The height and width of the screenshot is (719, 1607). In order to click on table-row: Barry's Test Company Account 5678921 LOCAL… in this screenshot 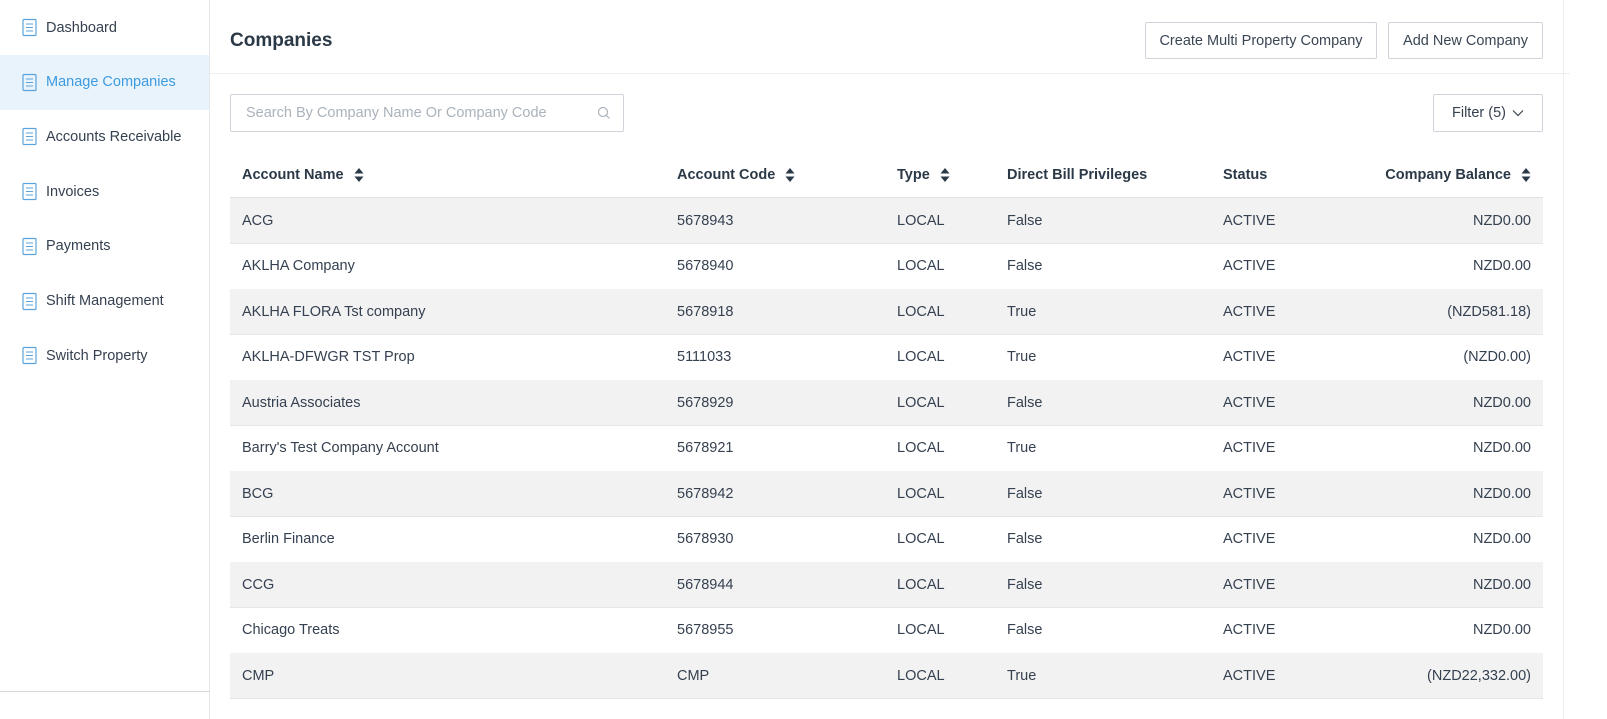, I will do `click(886, 449)`.